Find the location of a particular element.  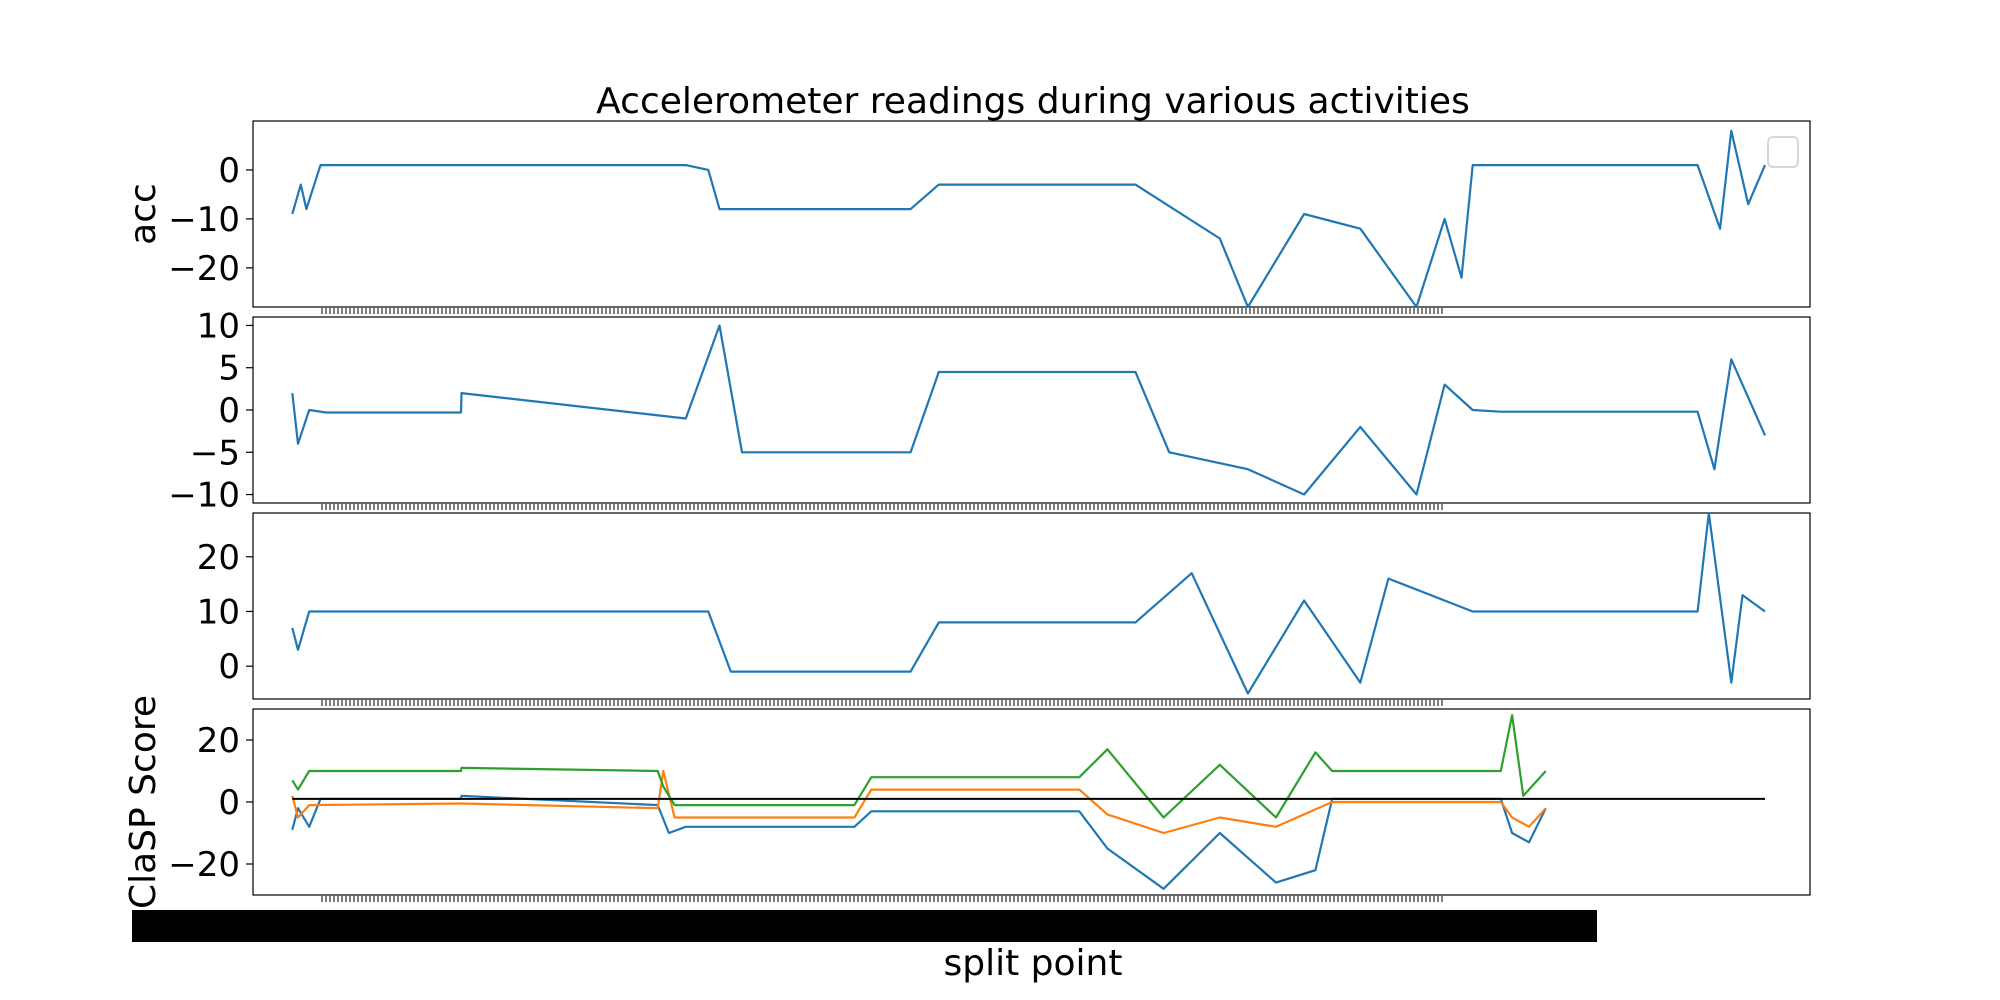

x-tick-labels is located at coordinates (864, 926).